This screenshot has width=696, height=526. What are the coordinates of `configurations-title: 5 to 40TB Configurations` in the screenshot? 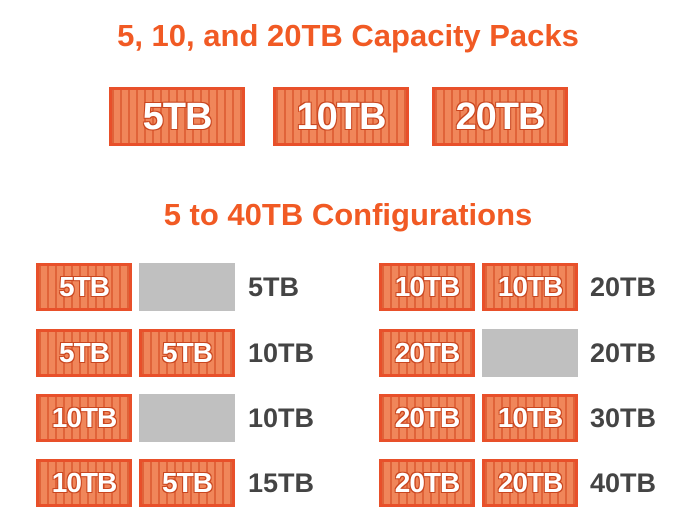 It's located at (348, 214).